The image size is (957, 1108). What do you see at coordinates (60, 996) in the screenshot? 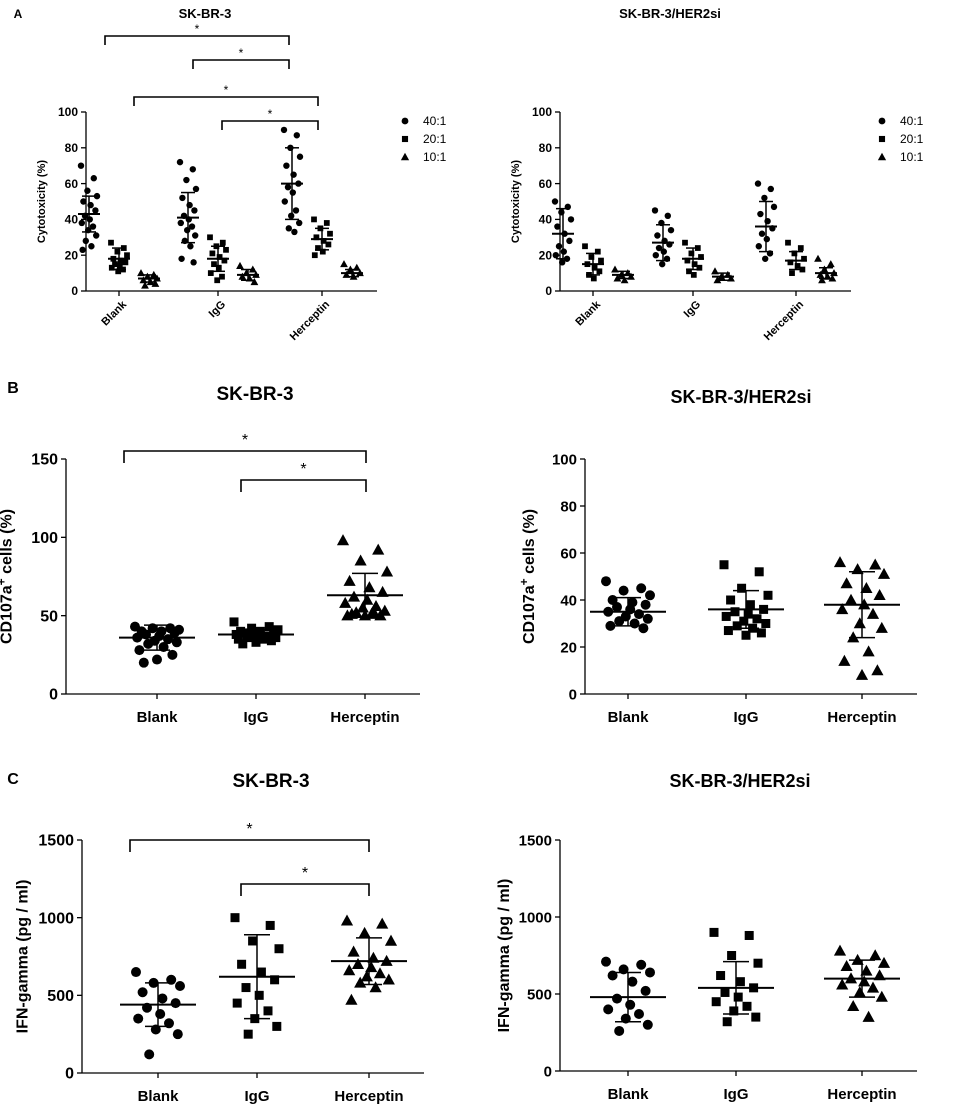
I see `y-tick-label: 500` at bounding box center [60, 996].